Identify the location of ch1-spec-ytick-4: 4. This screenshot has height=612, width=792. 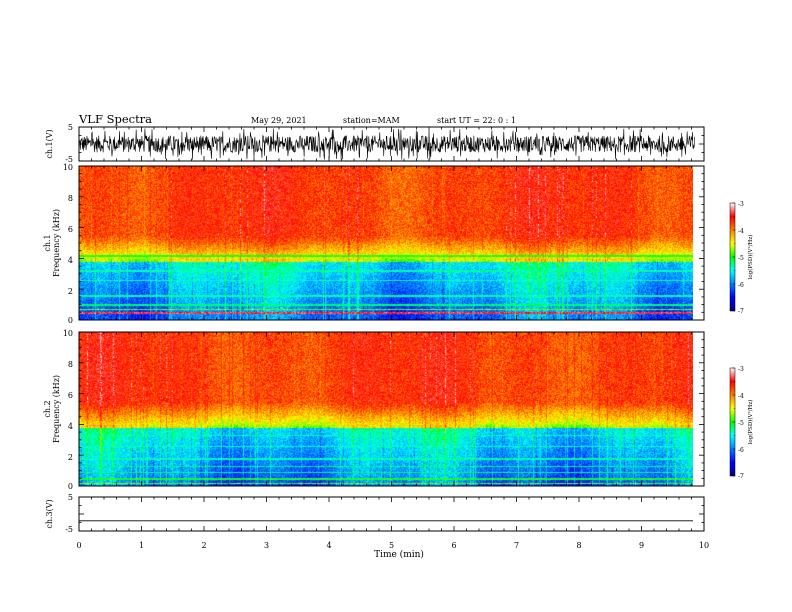
(70, 260).